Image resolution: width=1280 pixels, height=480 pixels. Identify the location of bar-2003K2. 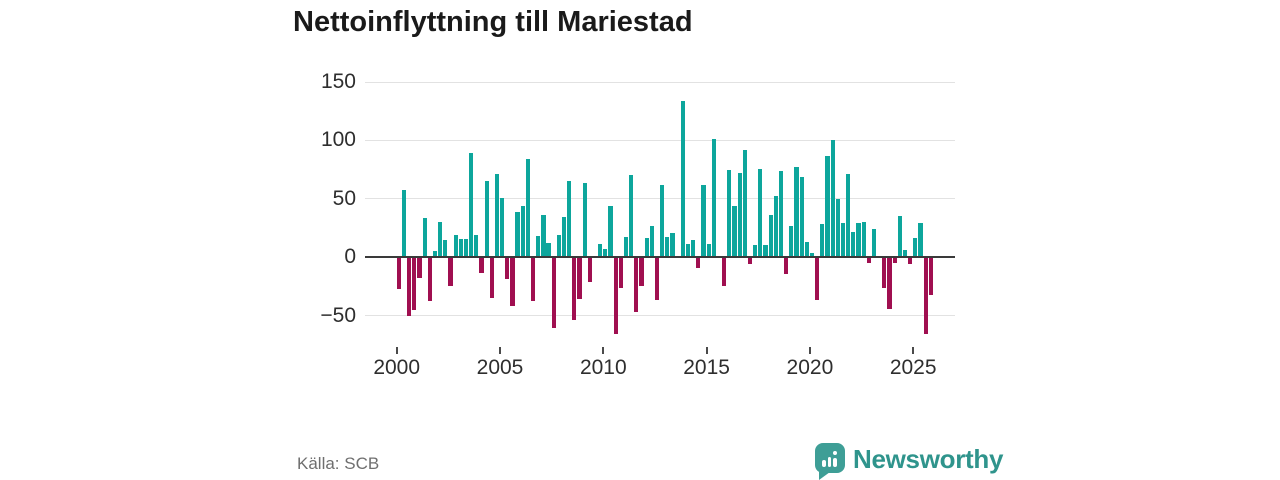
(466, 248).